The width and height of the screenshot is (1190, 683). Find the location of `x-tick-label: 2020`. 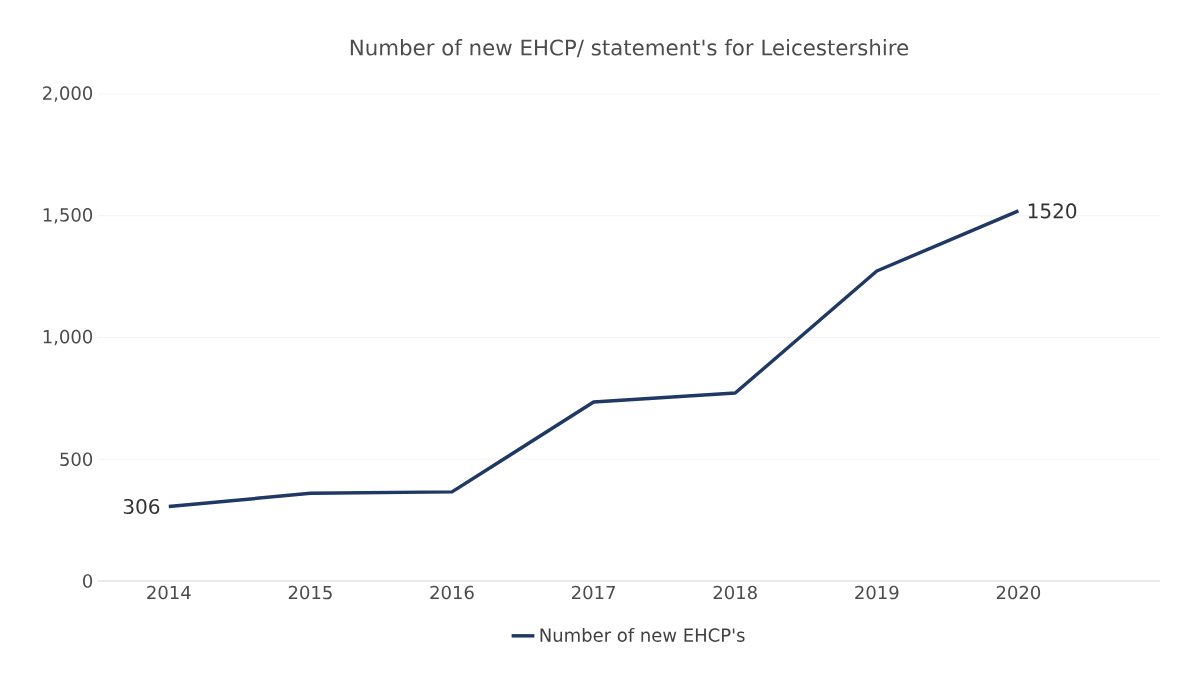

x-tick-label: 2020 is located at coordinates (1018, 592).